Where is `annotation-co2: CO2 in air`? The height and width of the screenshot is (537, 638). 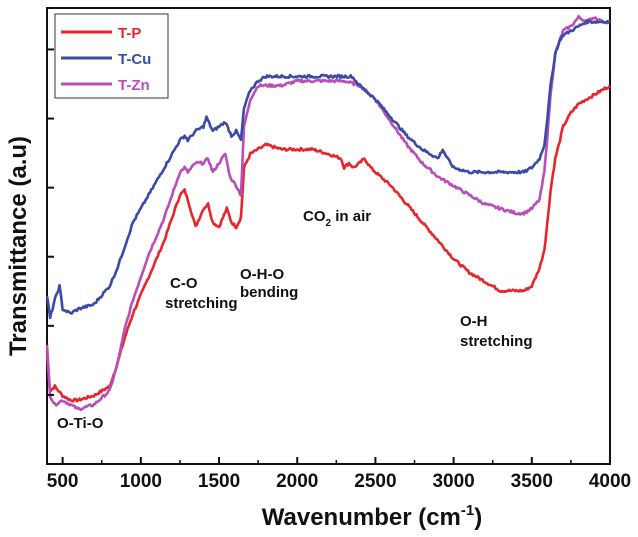
annotation-co2: CO2 in air is located at coordinates (337, 218).